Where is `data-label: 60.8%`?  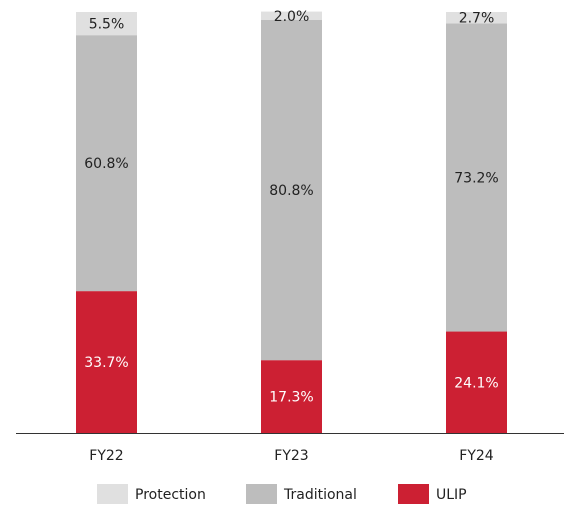 data-label: 60.8% is located at coordinates (106, 164).